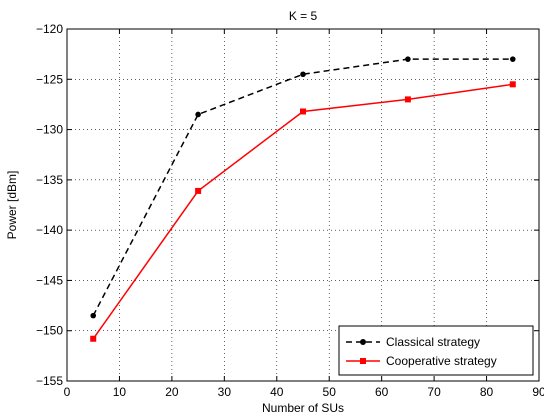 This screenshot has height=418, width=544. I want to click on y-tick-label: −135, so click(49, 180).